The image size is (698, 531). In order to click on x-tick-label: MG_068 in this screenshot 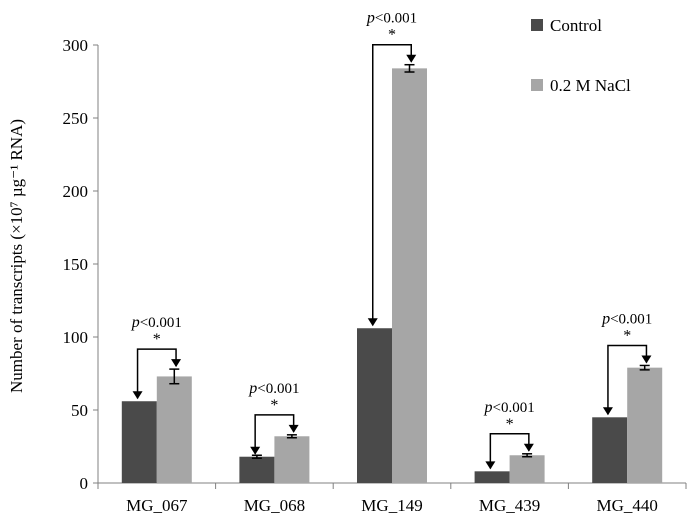, I will do `click(274, 505)`.